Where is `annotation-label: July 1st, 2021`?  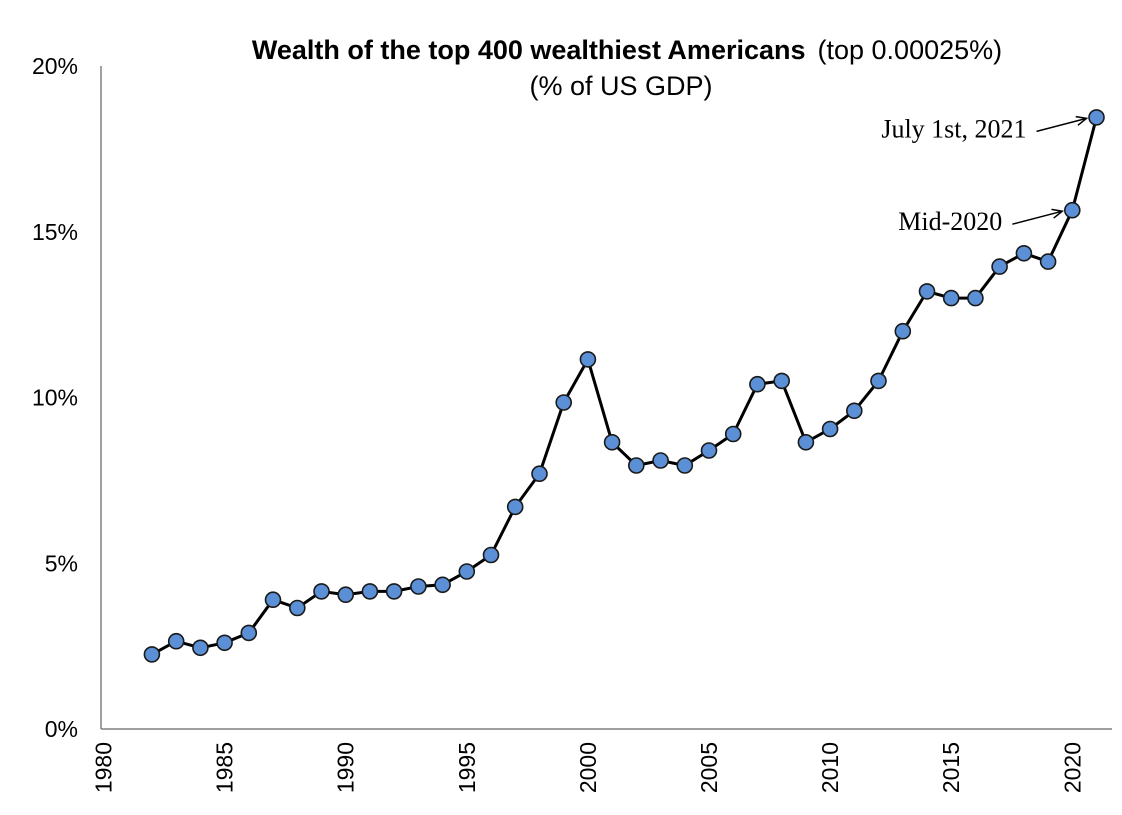
annotation-label: July 1st, 2021 is located at coordinates (953, 128).